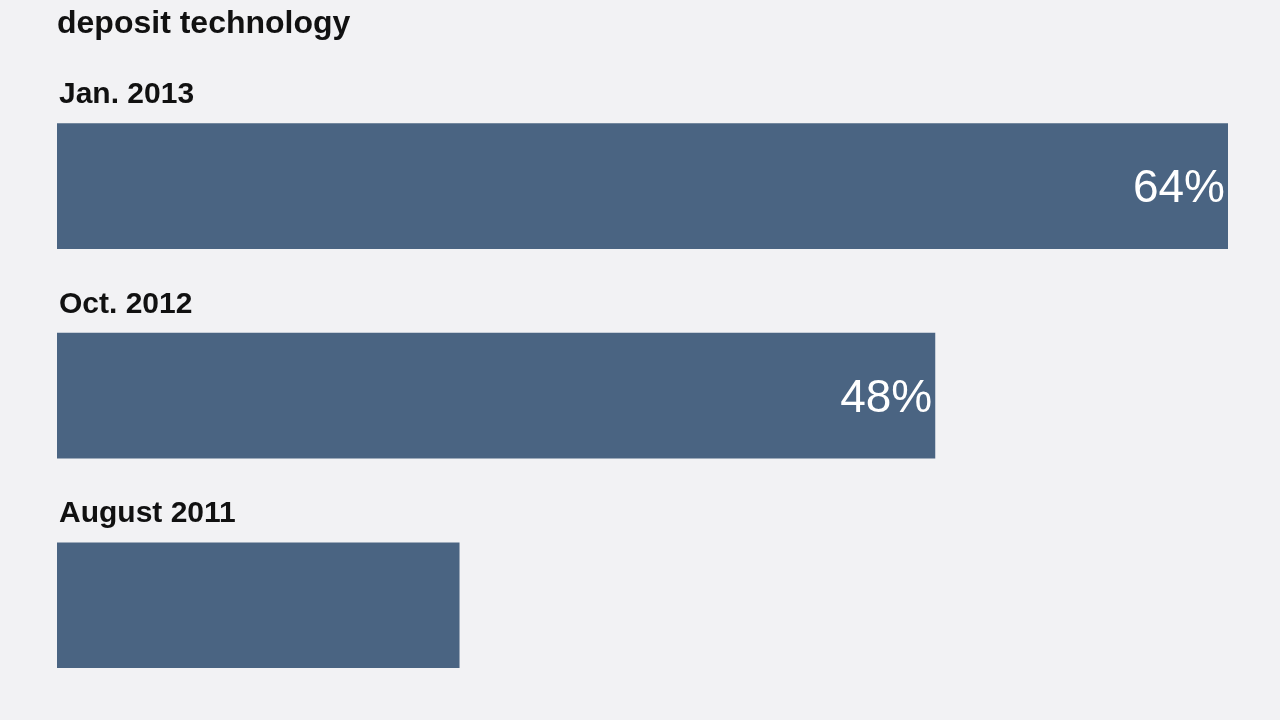 This screenshot has width=1280, height=720. What do you see at coordinates (126, 302) in the screenshot?
I see `y-tick-label: Oct. 2012` at bounding box center [126, 302].